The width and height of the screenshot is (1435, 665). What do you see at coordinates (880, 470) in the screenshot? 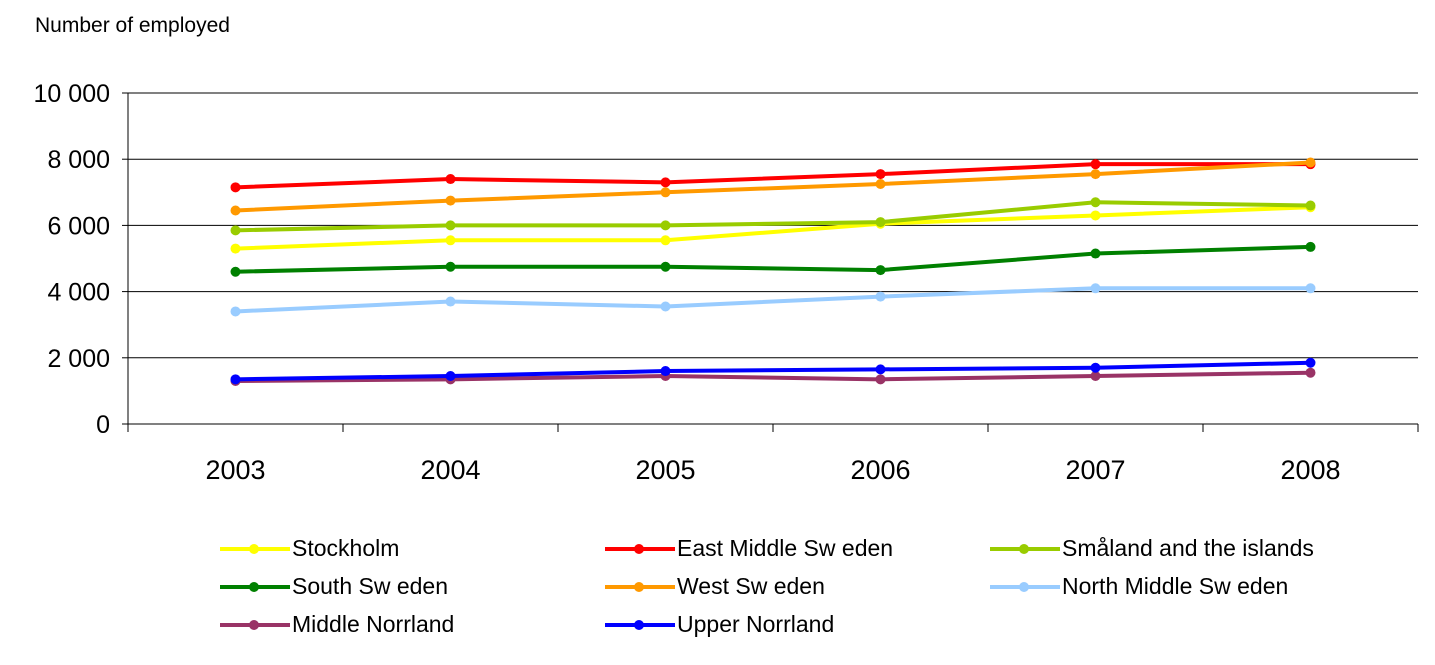
I see `x-tick-label: 2006` at bounding box center [880, 470].